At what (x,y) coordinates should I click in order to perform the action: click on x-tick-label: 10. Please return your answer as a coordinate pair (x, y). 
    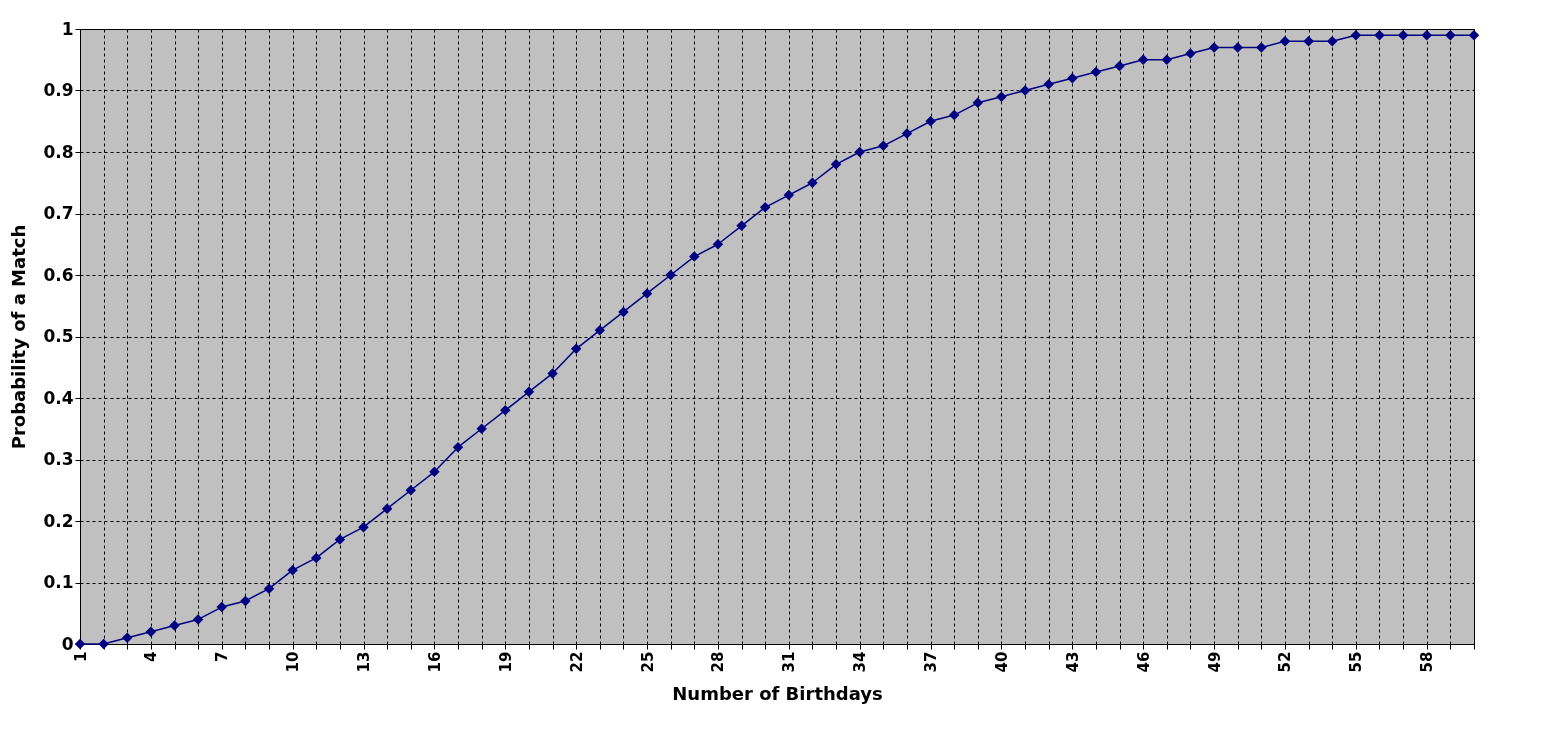
    Looking at the image, I should click on (293, 662).